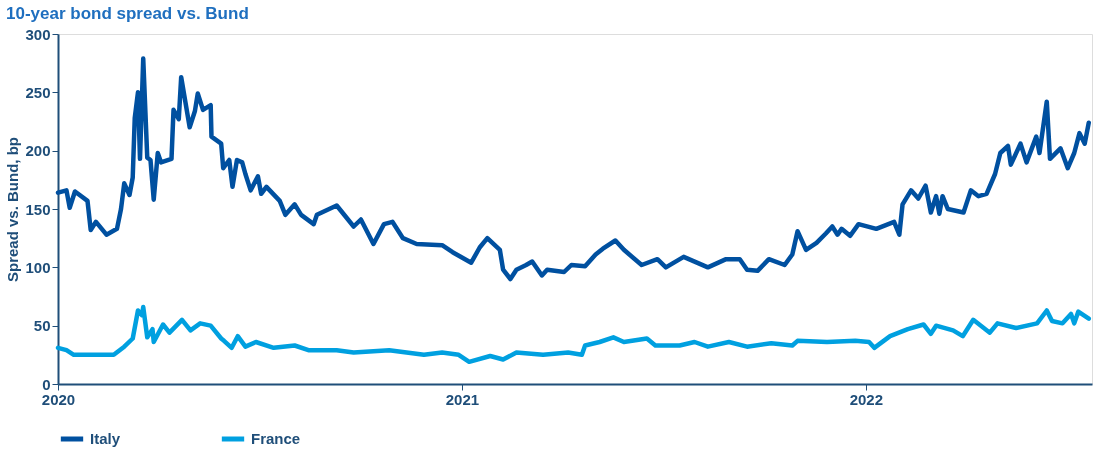 This screenshot has height=454, width=1112. What do you see at coordinates (276, 438) in the screenshot?
I see `legend-label: France` at bounding box center [276, 438].